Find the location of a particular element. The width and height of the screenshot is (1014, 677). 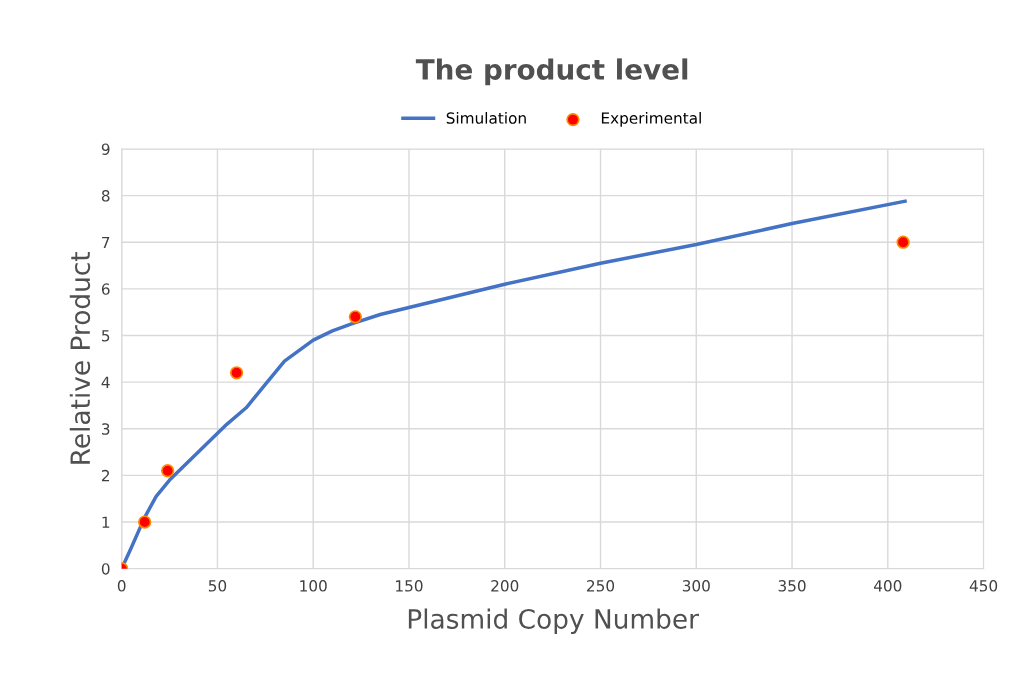

x-tick-label: 350 is located at coordinates (792, 586).